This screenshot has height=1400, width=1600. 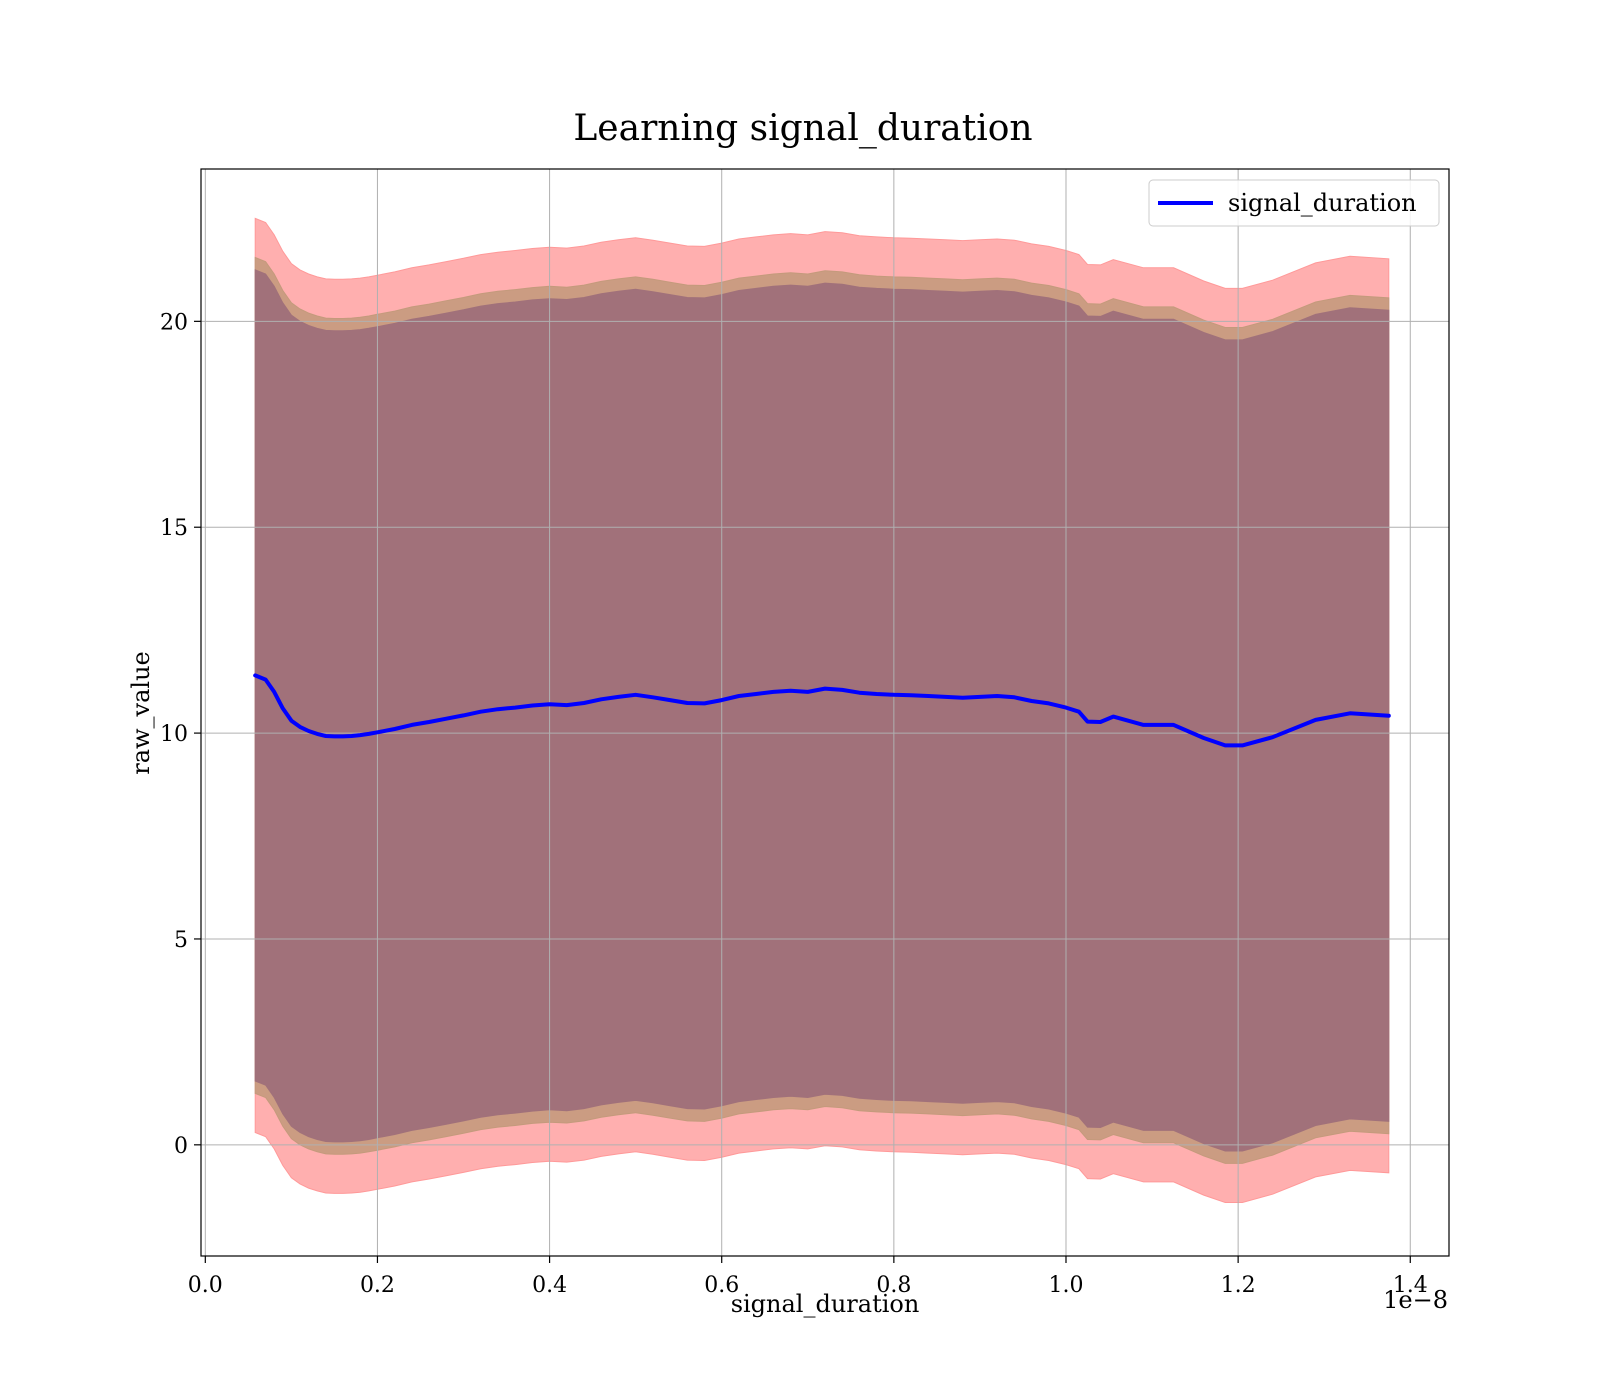 What do you see at coordinates (549, 1285) in the screenshot?
I see `x-tick-label-2: 0.4` at bounding box center [549, 1285].